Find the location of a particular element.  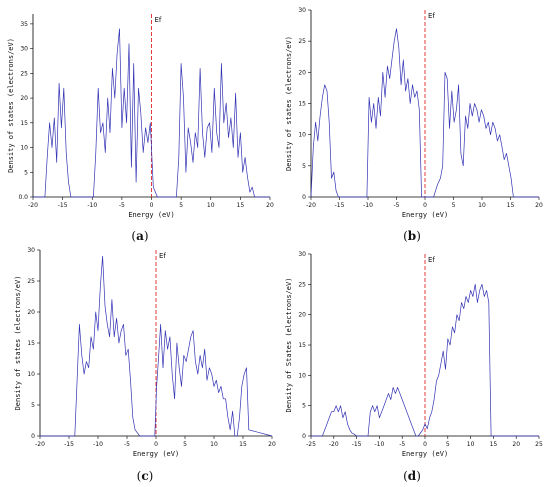

panel-caption: (a) is located at coordinates (139, 236).